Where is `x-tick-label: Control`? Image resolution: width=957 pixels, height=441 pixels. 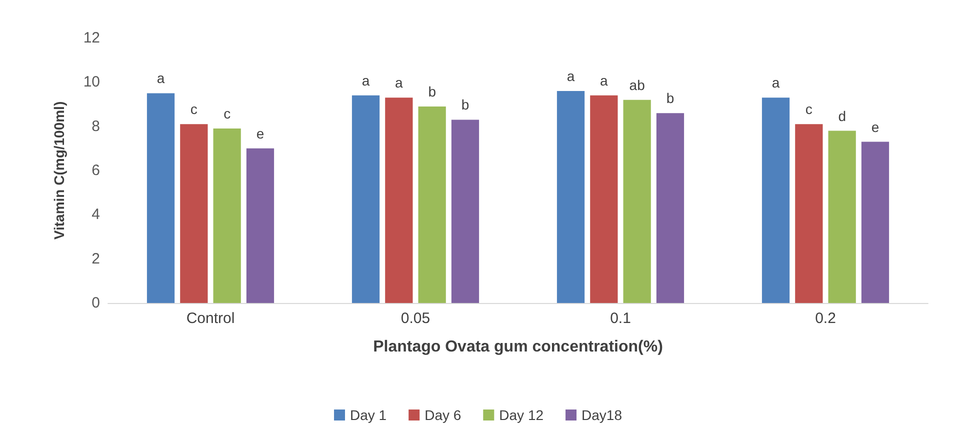
x-tick-label: Control is located at coordinates (210, 318).